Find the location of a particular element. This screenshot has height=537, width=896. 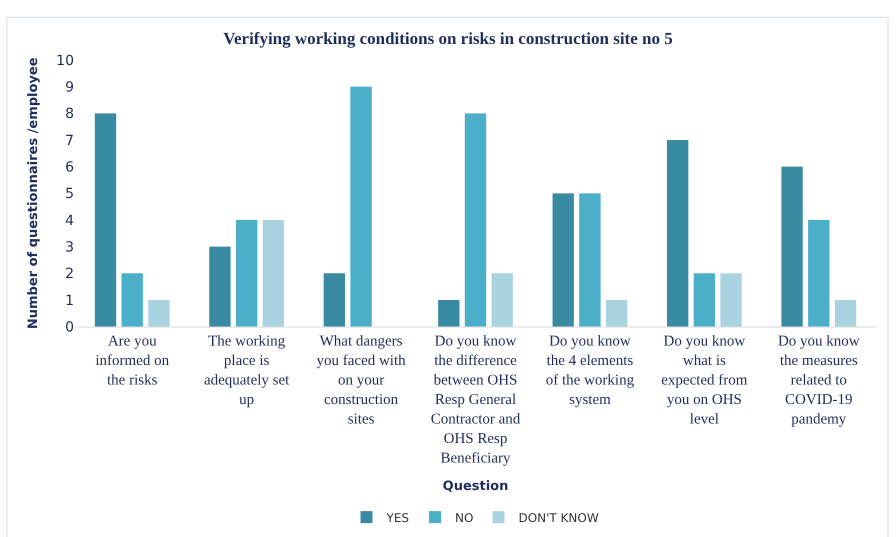

legend-label: YES is located at coordinates (398, 517).